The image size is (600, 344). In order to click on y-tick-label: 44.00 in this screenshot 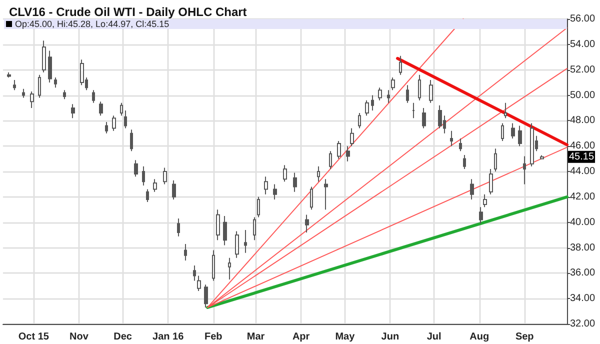, I will do `click(583, 171)`.